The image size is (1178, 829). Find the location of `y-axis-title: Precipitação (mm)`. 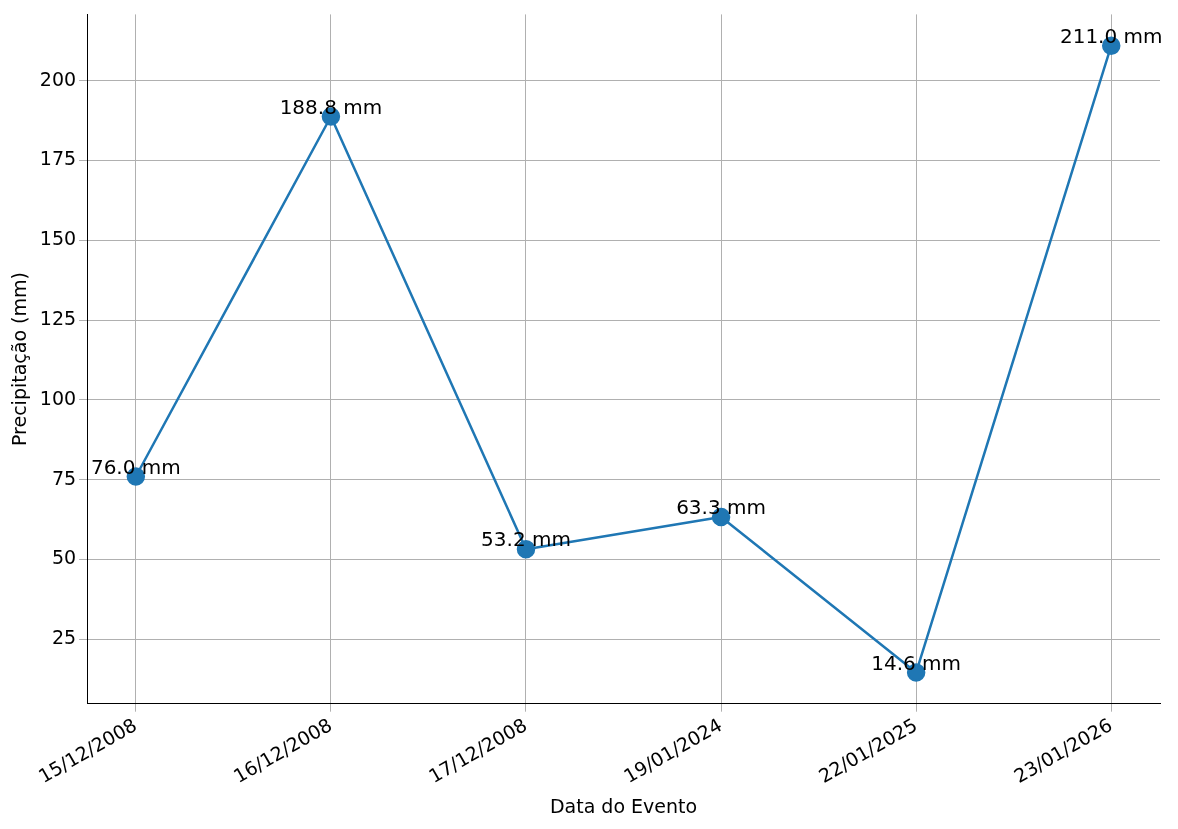

y-axis-title: Precipitação (mm) is located at coordinates (19, 359).